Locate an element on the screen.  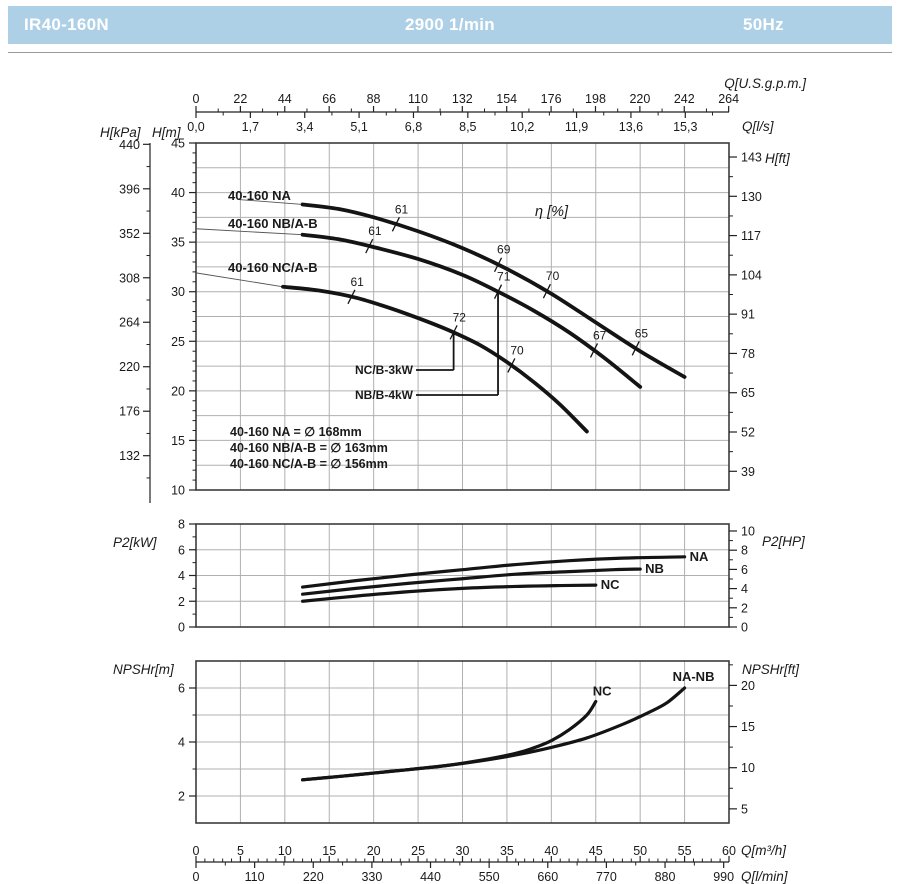
hp-tick-label: 10 is located at coordinates (748, 531).